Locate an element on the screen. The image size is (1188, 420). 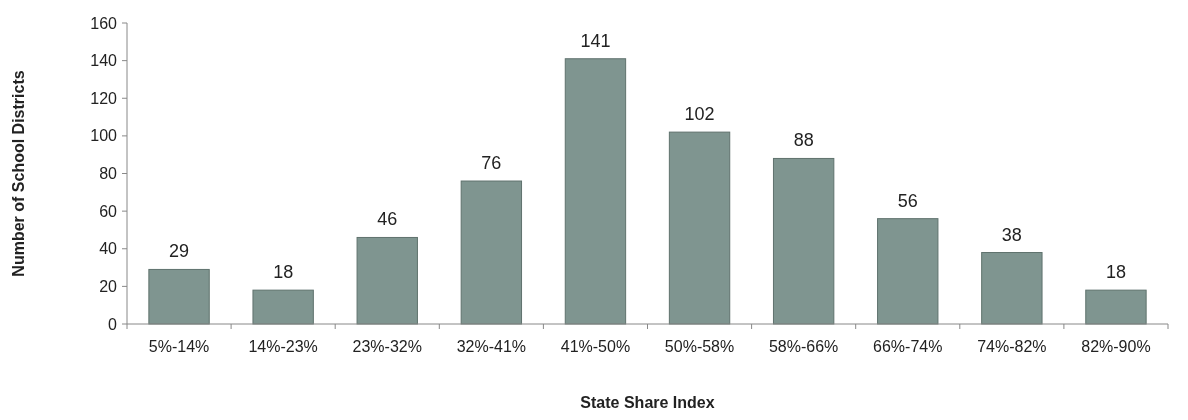
data-label: 88 is located at coordinates (803, 140).